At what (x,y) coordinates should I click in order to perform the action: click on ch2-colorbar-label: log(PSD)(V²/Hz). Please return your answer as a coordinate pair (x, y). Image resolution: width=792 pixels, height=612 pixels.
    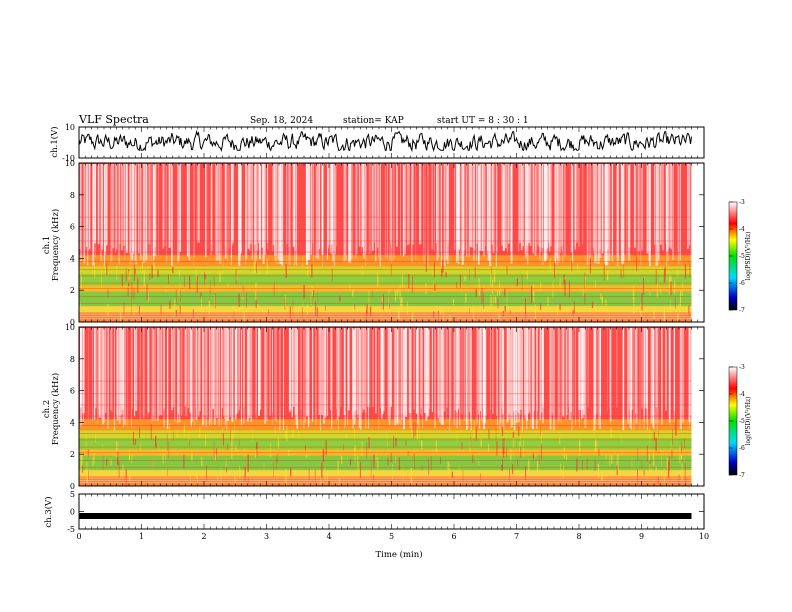
    Looking at the image, I should click on (748, 421).